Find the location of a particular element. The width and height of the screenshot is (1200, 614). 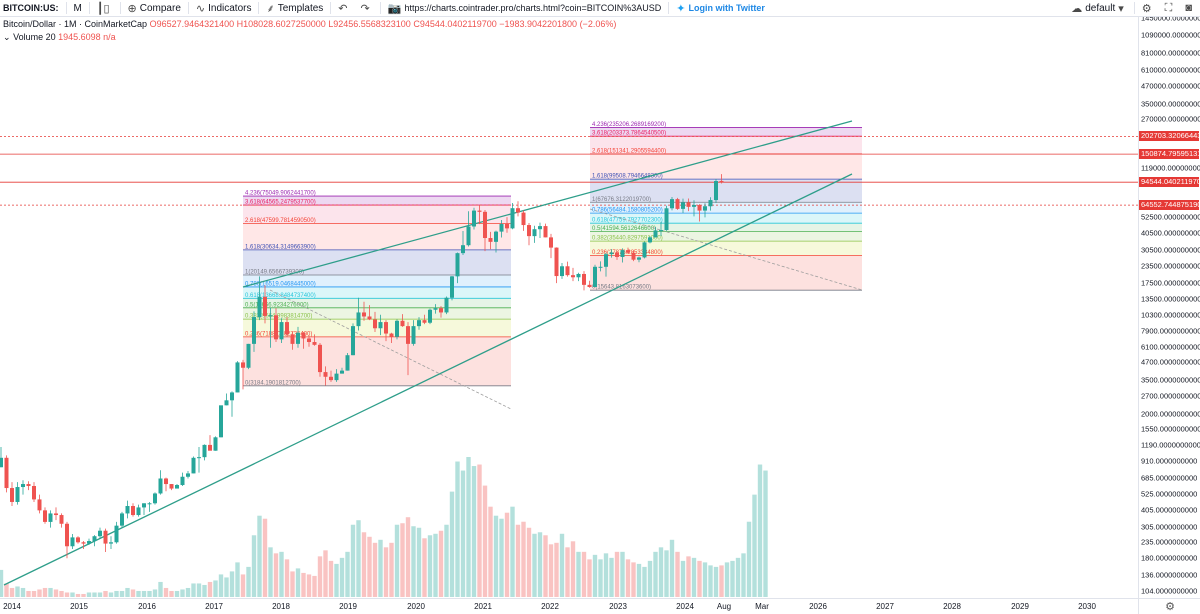

chart-style-button: ┃▯ is located at coordinates (105, 8).